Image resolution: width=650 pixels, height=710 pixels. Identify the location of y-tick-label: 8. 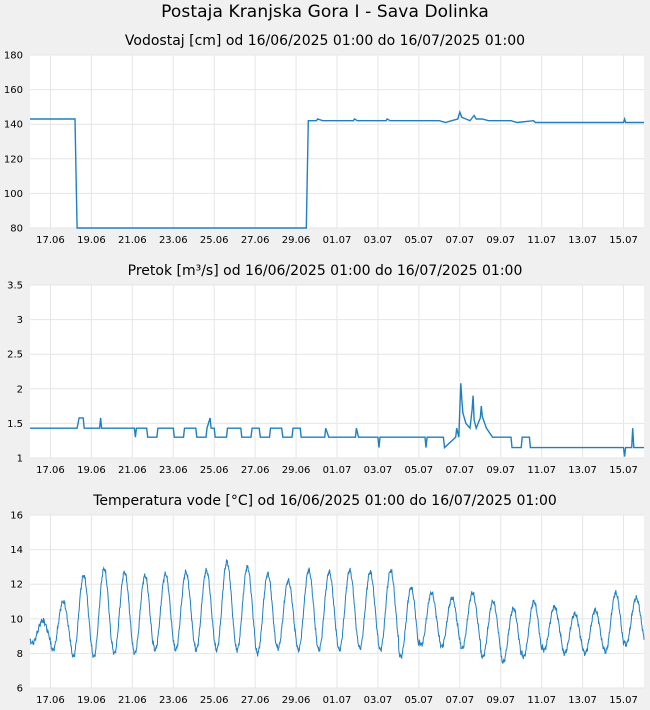
(20, 654).